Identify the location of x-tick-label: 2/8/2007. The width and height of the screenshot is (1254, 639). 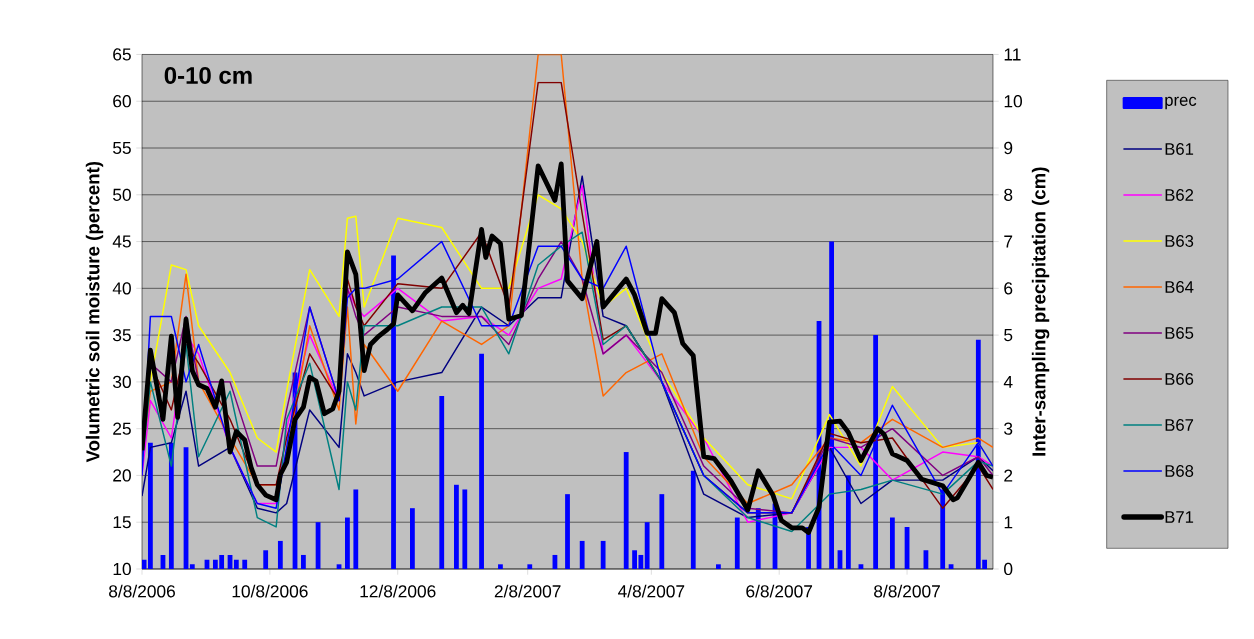
(527, 591).